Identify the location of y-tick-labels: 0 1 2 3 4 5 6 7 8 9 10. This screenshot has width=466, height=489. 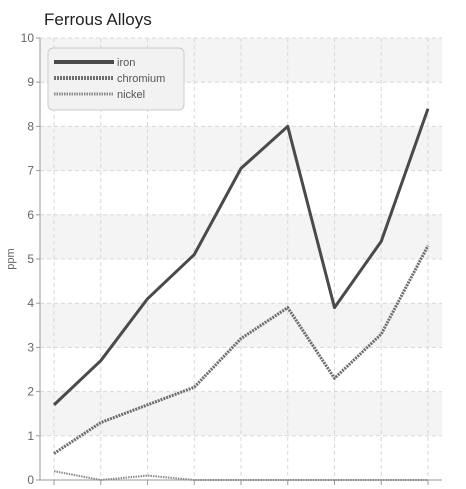
(30, 259).